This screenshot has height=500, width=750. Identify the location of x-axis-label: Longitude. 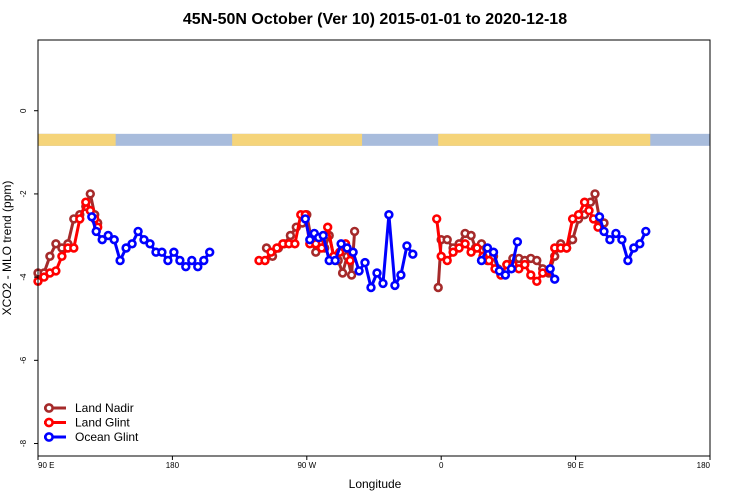
(375, 484).